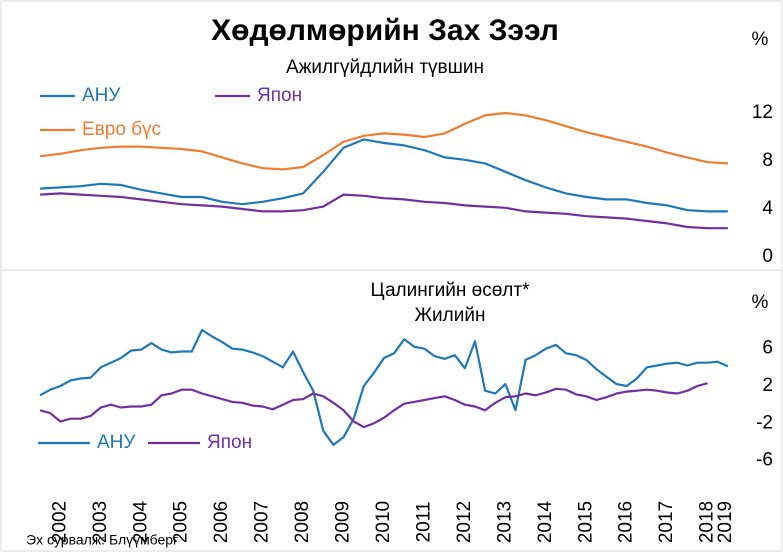 This screenshot has height=552, width=783. What do you see at coordinates (100, 522) in the screenshot?
I see `x-tick-label: 2003` at bounding box center [100, 522].